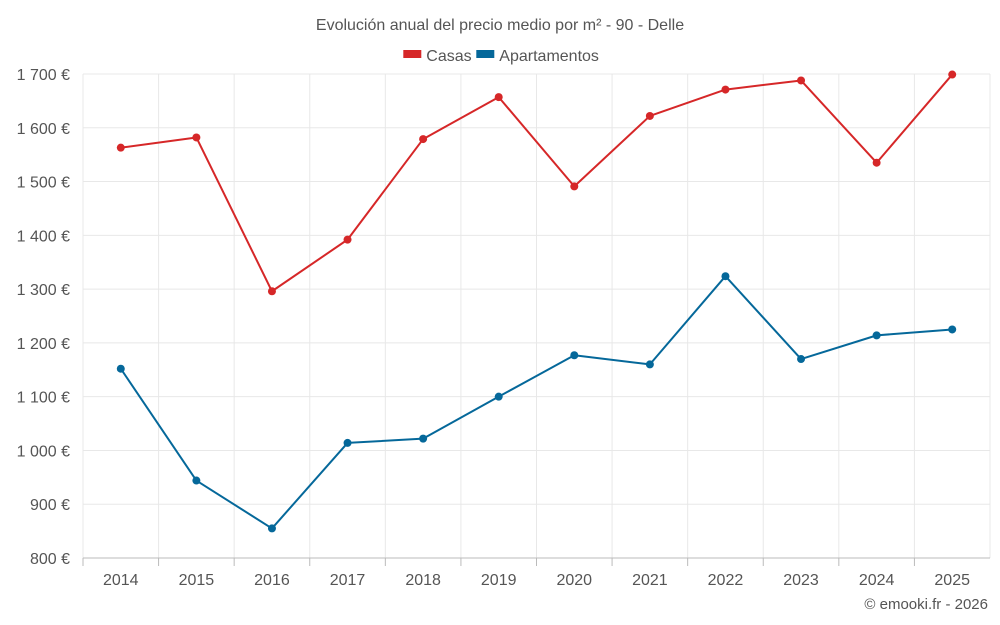  I want to click on credit-text: © emooki.fr - 2026, so click(926, 604).